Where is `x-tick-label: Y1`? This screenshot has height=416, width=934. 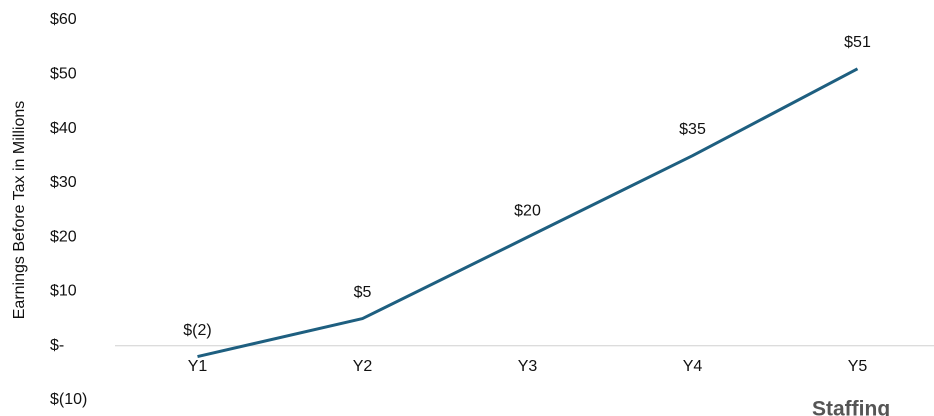
x-tick-label: Y1 is located at coordinates (198, 366).